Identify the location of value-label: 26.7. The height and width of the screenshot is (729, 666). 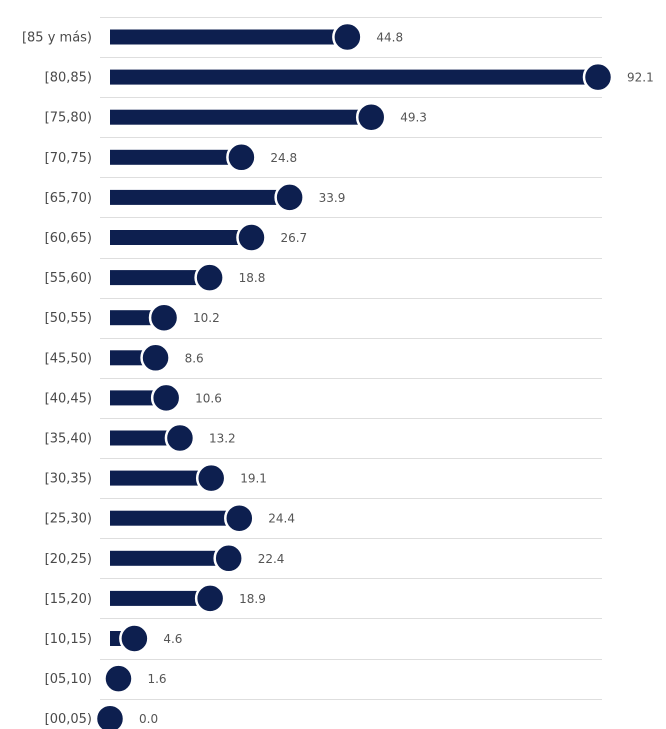
(293, 238).